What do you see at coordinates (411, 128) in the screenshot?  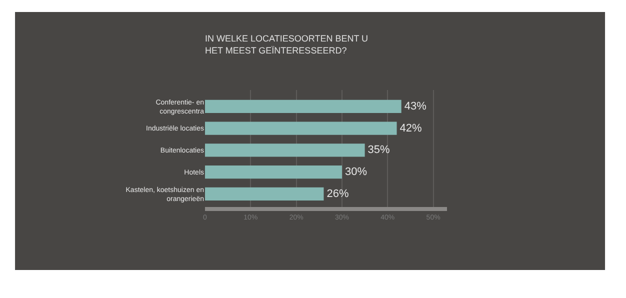 I see `data-label: 42%` at bounding box center [411, 128].